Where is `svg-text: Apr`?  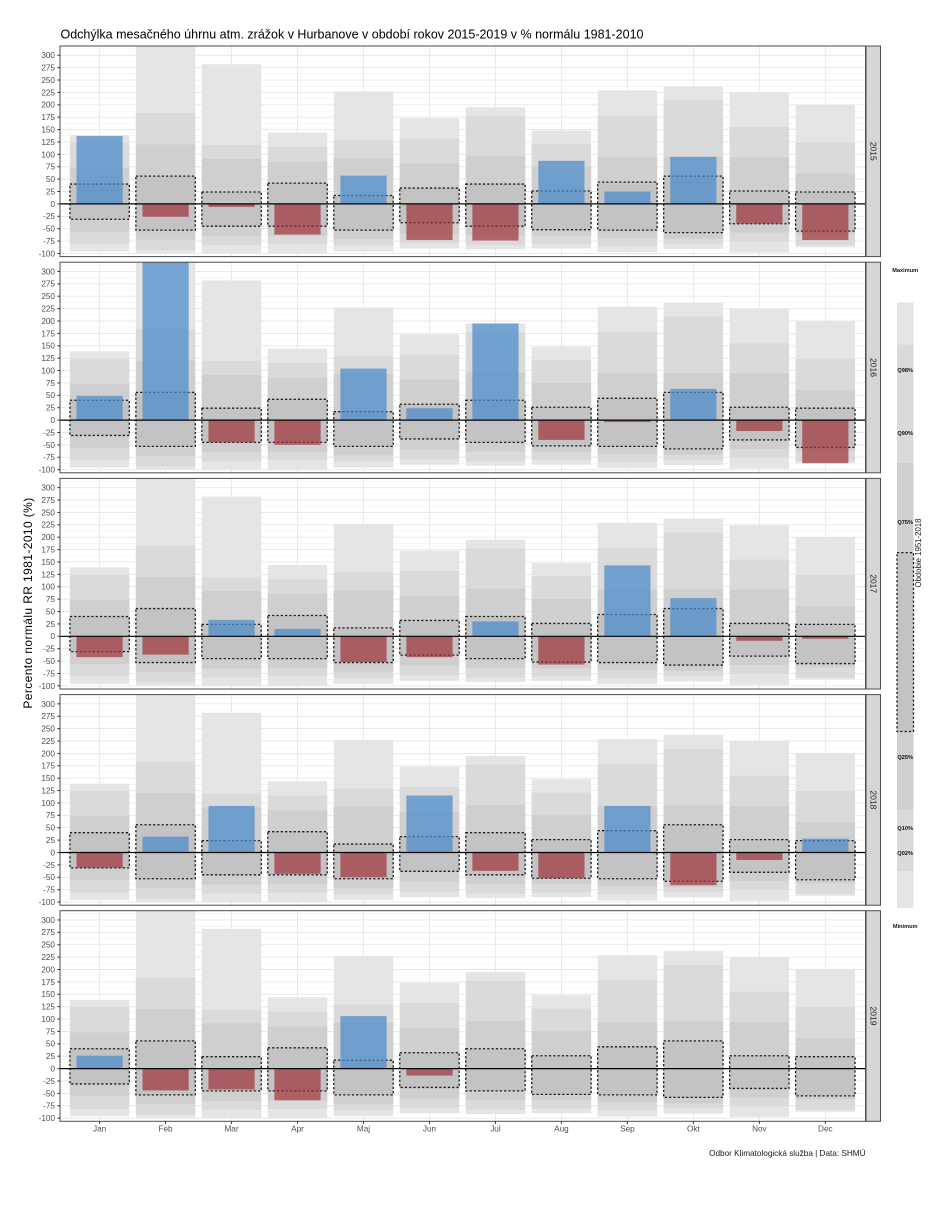
svg-text: Apr is located at coordinates (297, 1128).